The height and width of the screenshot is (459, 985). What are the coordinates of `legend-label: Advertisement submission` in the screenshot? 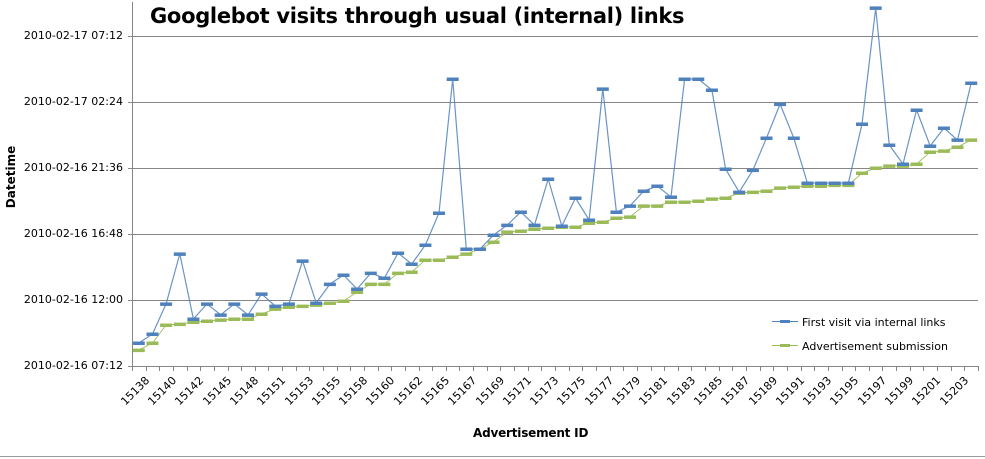 It's located at (875, 346).